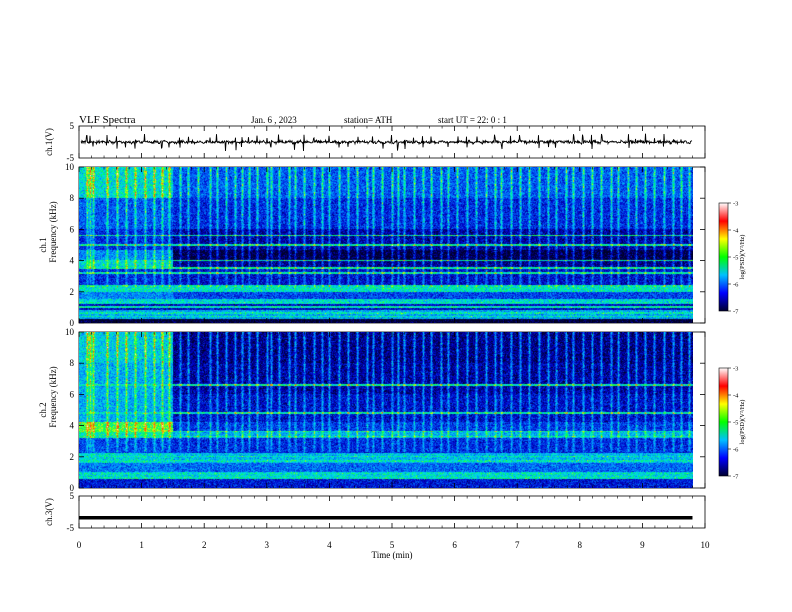 The height and width of the screenshot is (612, 792). What do you see at coordinates (274, 120) in the screenshot?
I see `date-label: Jan. 6 , 2023` at bounding box center [274, 120].